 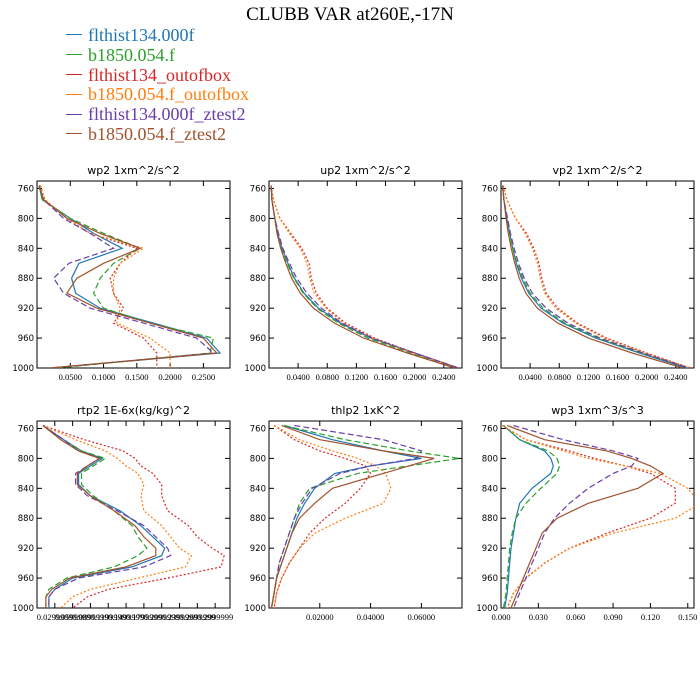 What do you see at coordinates (687, 617) in the screenshot?
I see `x-tick-label: 0.150` at bounding box center [687, 617].